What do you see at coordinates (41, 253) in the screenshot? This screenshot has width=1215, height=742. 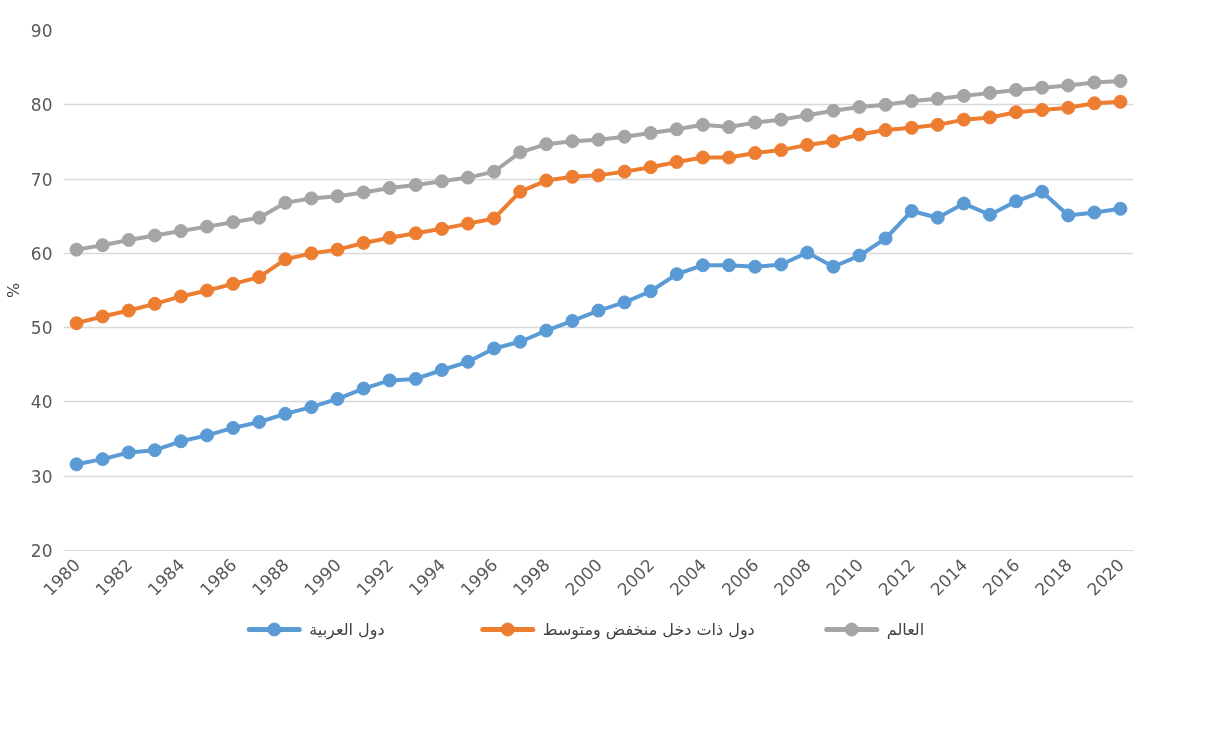 I see `y-tick-label: 60` at bounding box center [41, 253].